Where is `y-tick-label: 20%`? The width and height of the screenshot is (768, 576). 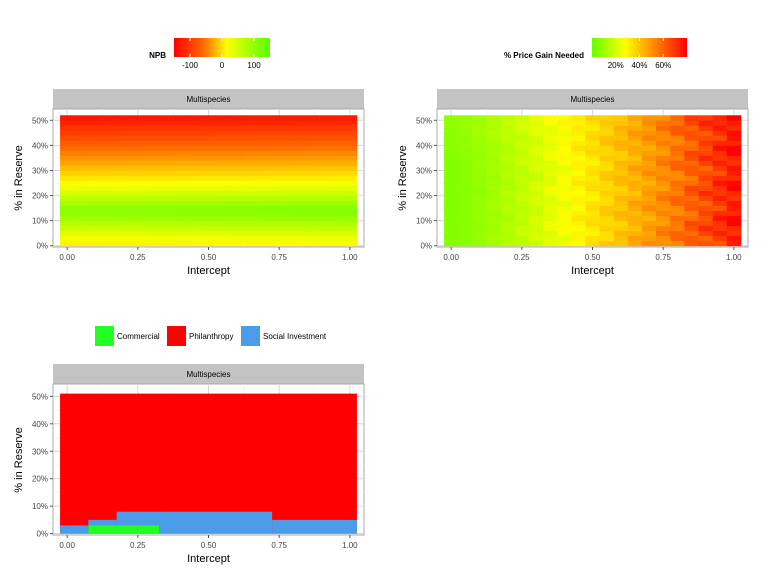
y-tick-label: 20% is located at coordinates (40, 196).